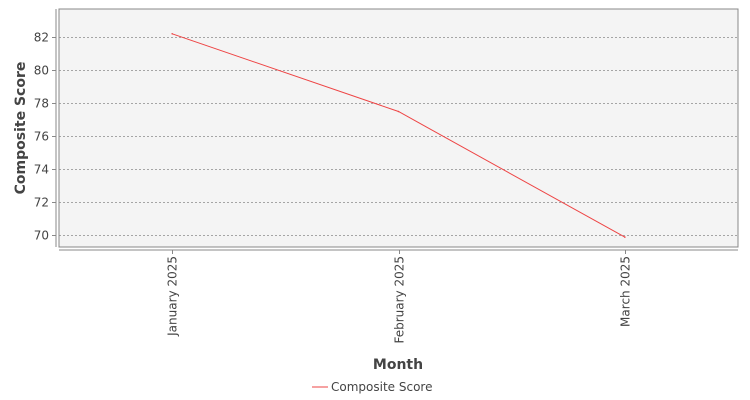 The height and width of the screenshot is (400, 750). I want to click on y-tick-label-70: 70, so click(41, 236).